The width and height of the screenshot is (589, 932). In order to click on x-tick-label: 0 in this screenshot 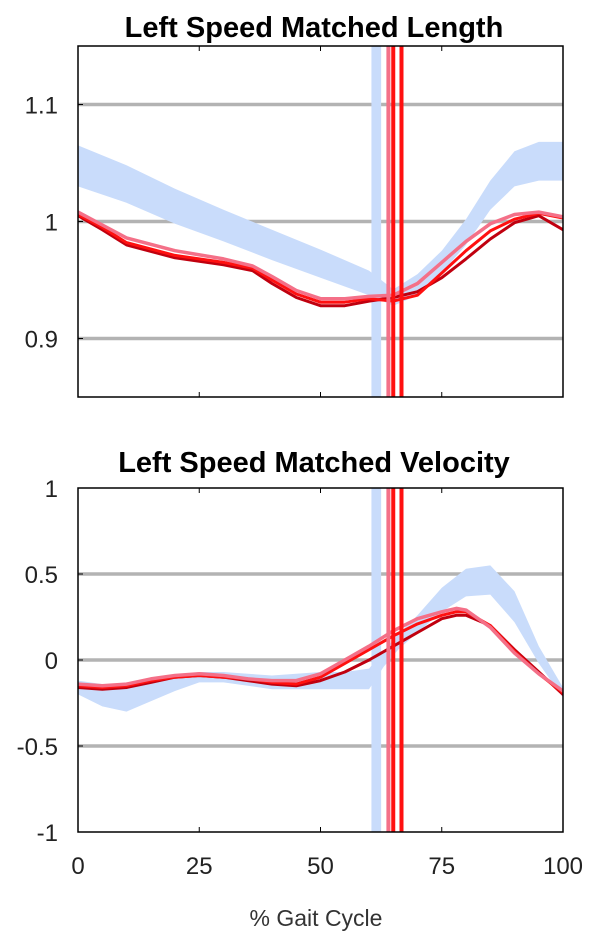, I will do `click(77, 866)`.